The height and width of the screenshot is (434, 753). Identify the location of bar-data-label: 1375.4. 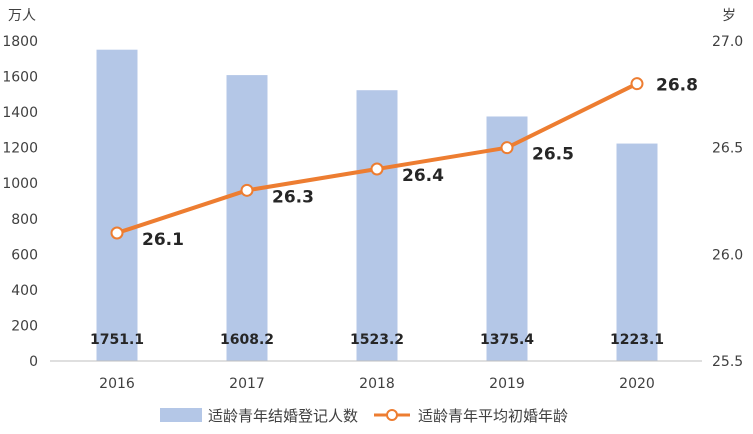
(507, 340).